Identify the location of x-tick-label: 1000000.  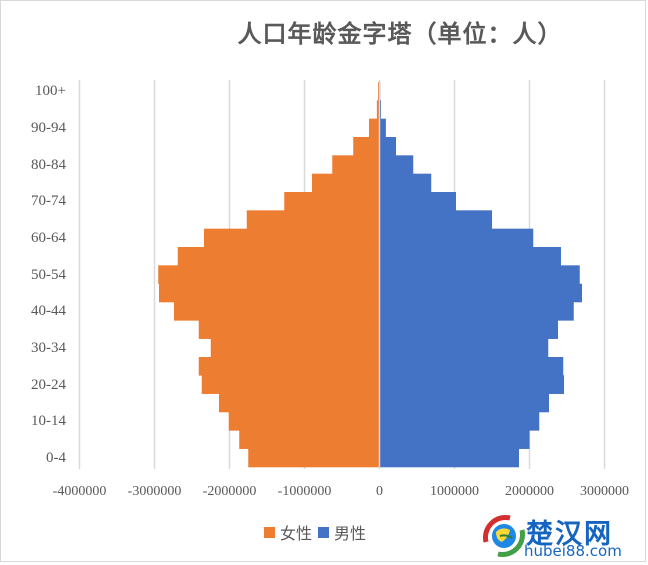
(454, 491).